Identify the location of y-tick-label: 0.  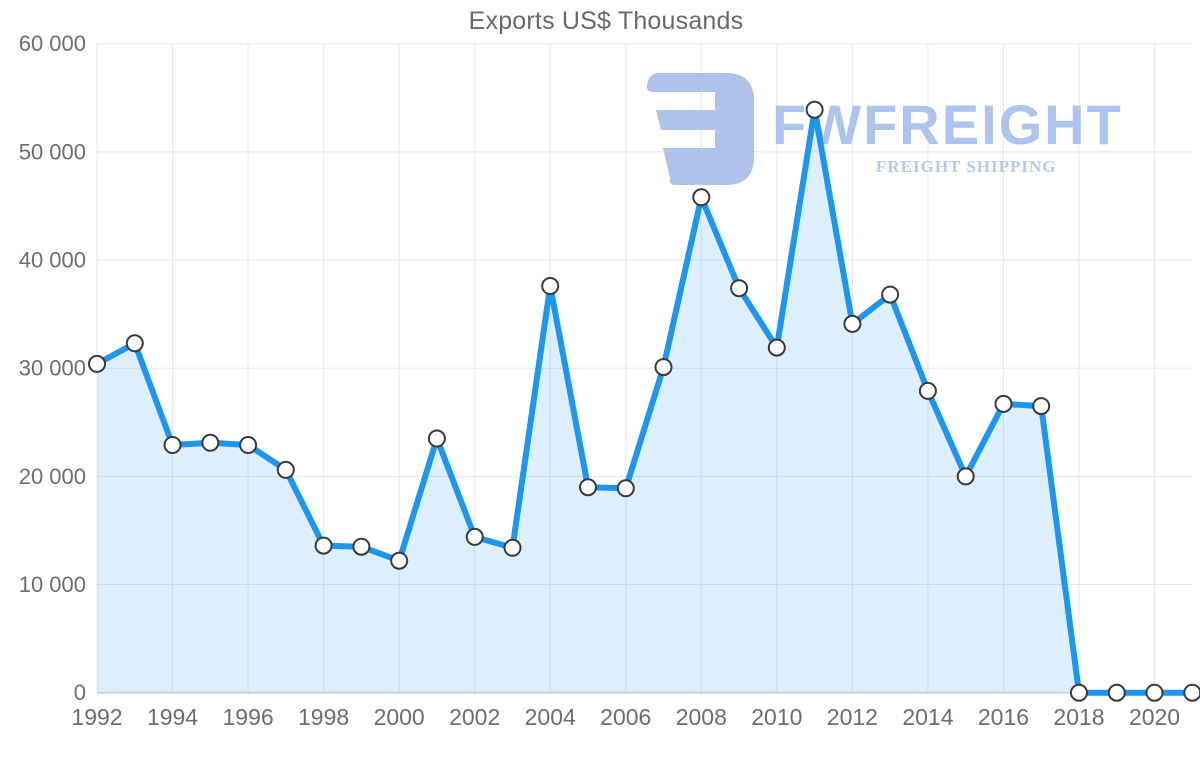
(80, 692).